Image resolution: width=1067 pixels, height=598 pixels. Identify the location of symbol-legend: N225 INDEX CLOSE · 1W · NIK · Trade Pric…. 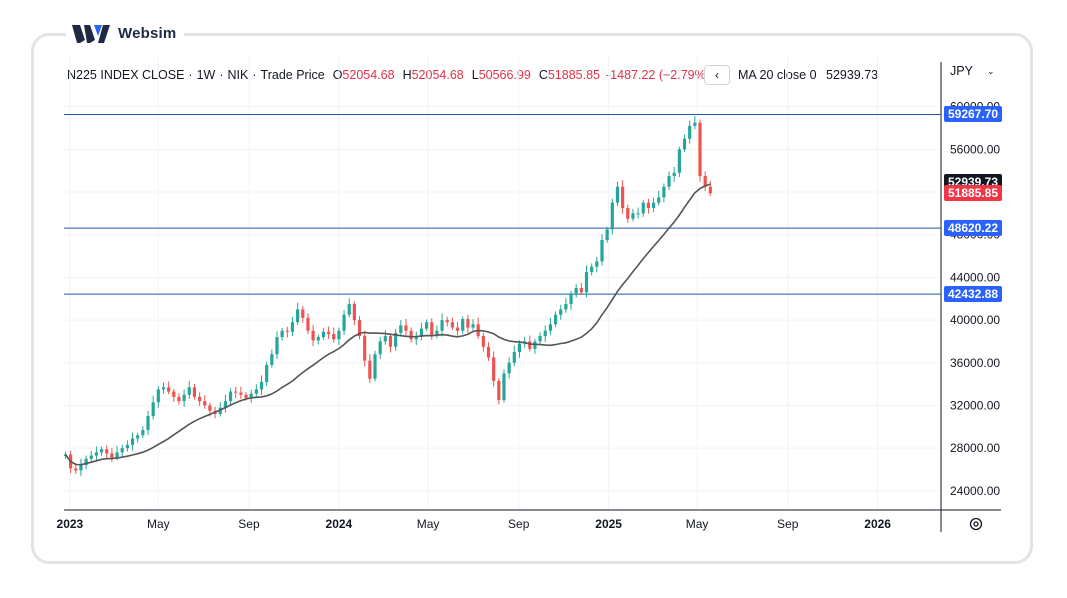
(388, 75).